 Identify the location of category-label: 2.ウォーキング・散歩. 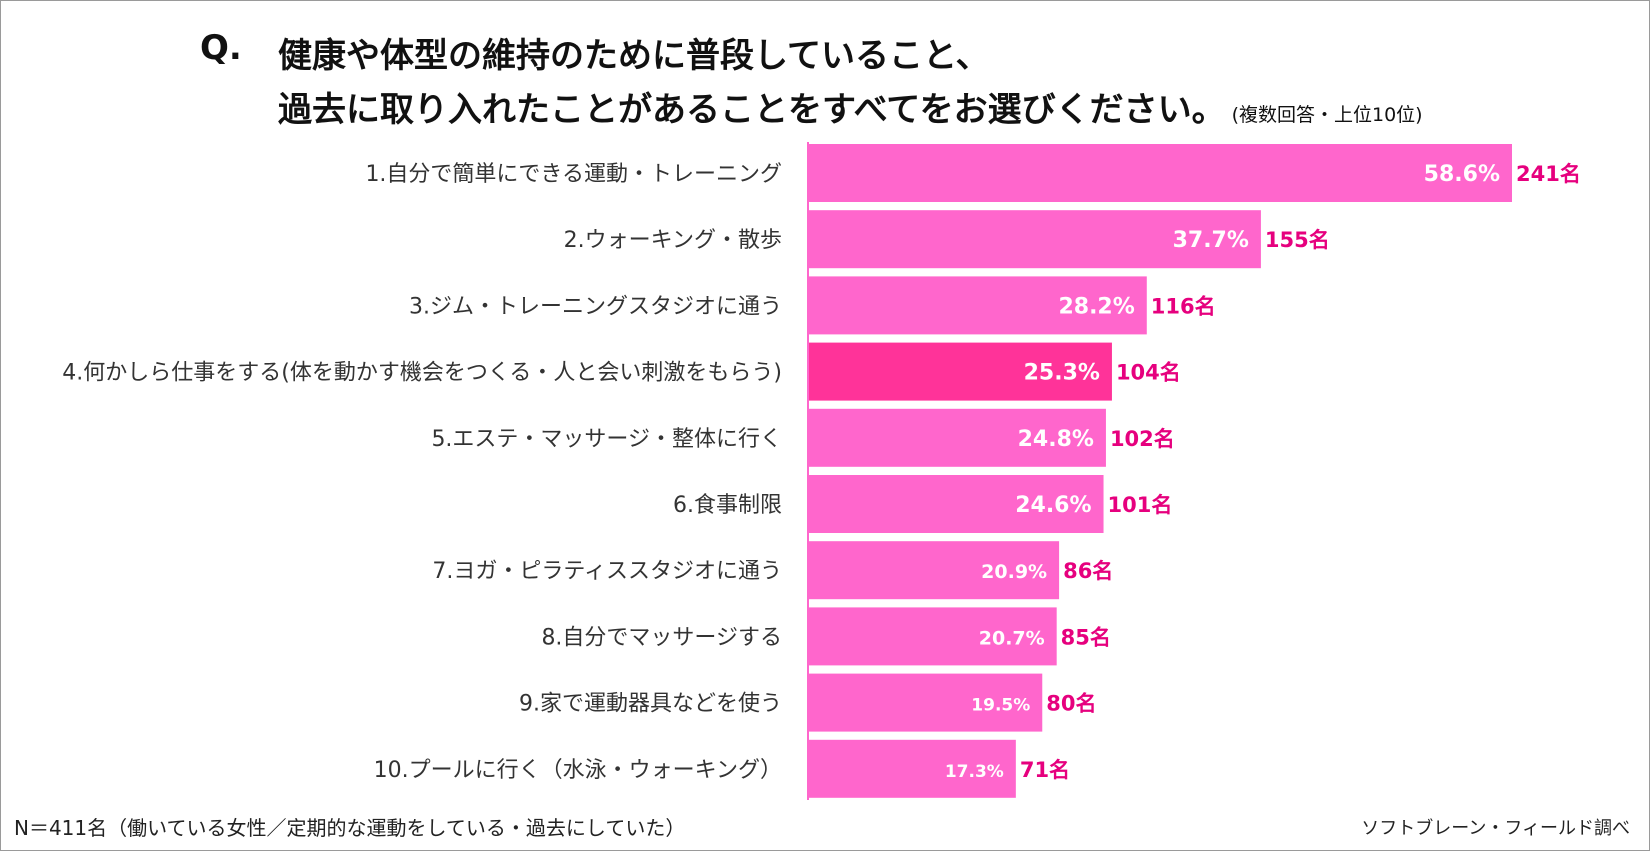
(673, 240).